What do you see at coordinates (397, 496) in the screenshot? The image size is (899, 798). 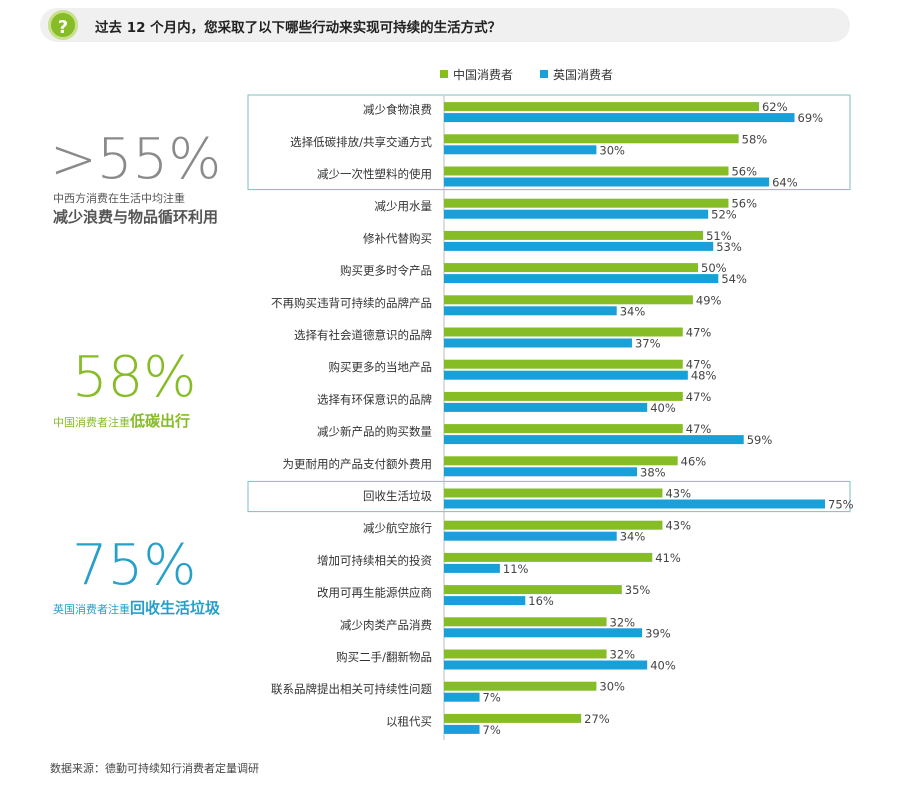 I see `category-label: 回收生活垃圾` at bounding box center [397, 496].